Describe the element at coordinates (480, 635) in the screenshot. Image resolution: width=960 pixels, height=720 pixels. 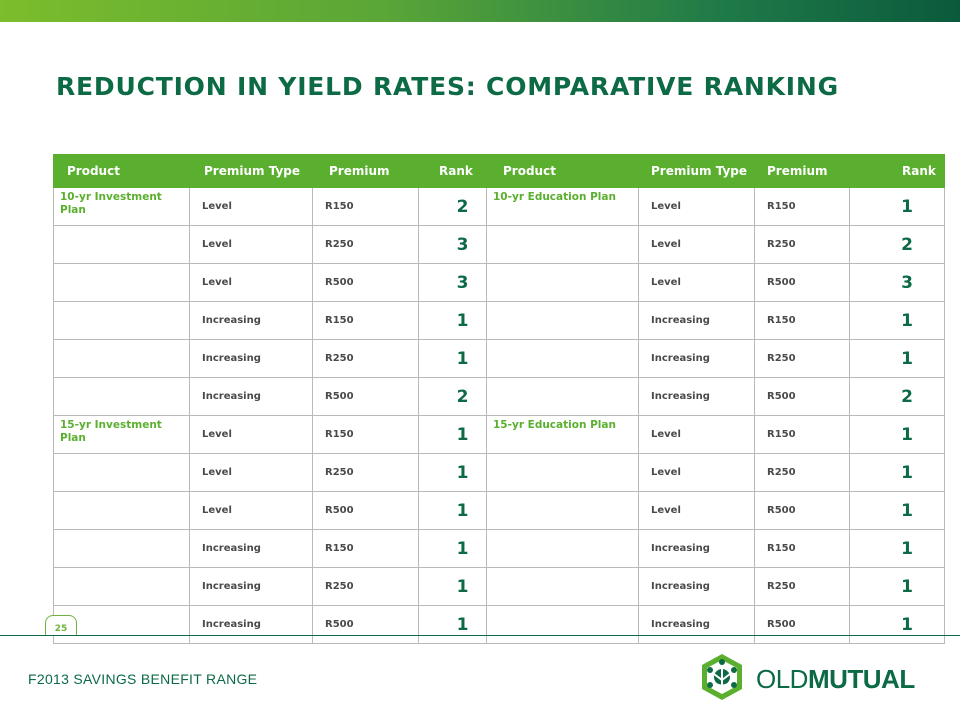
I see `footer-divider` at that location.